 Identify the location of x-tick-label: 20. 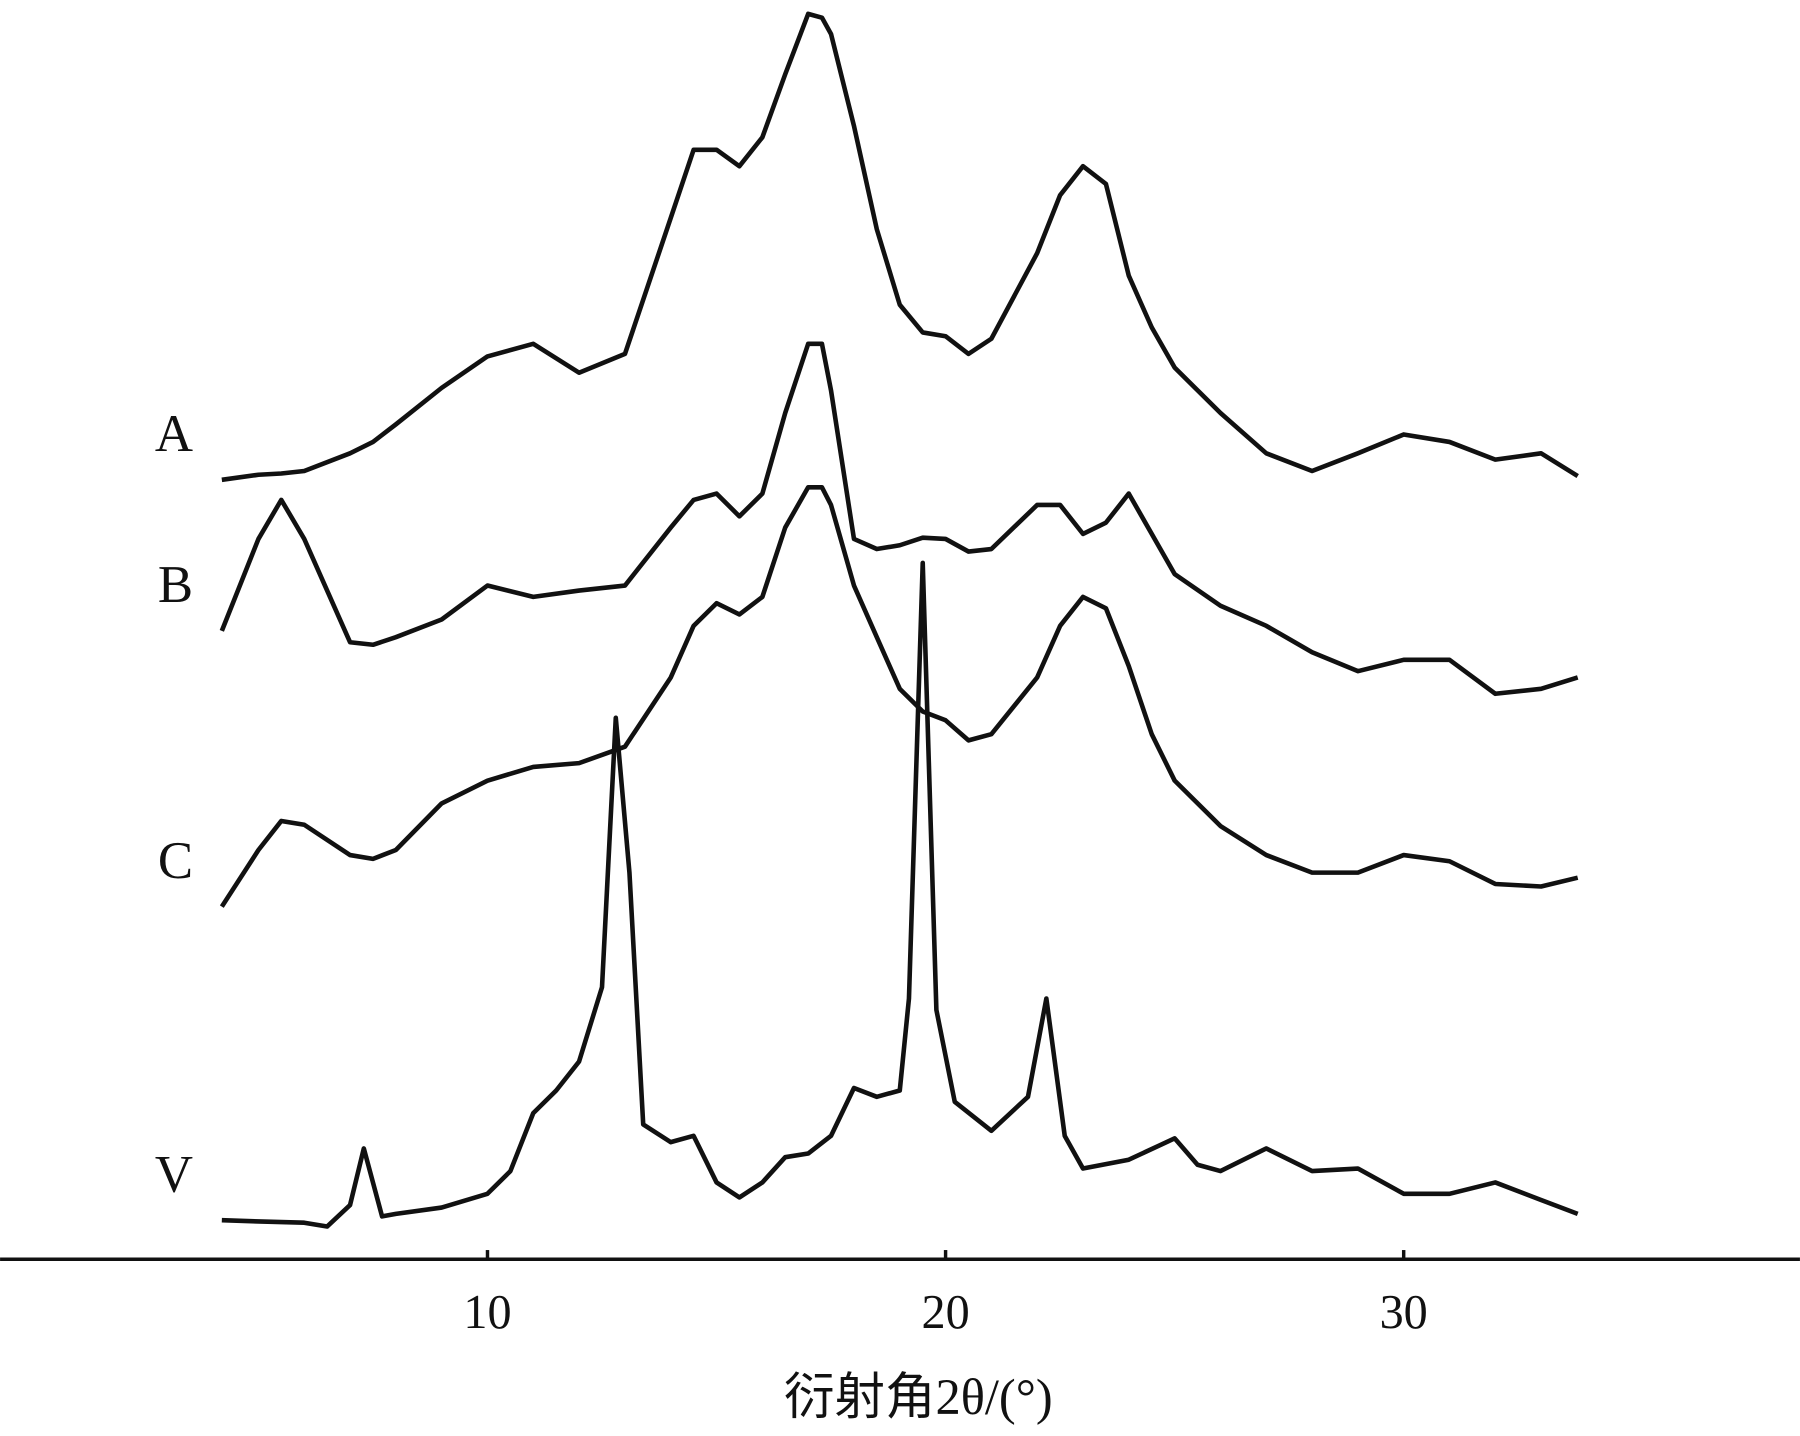
(945, 1312).